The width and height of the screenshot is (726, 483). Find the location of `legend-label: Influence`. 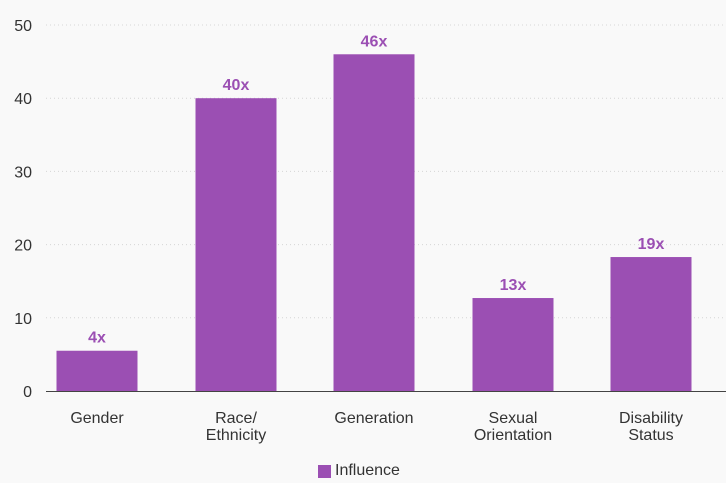

legend-label: Influence is located at coordinates (367, 470).